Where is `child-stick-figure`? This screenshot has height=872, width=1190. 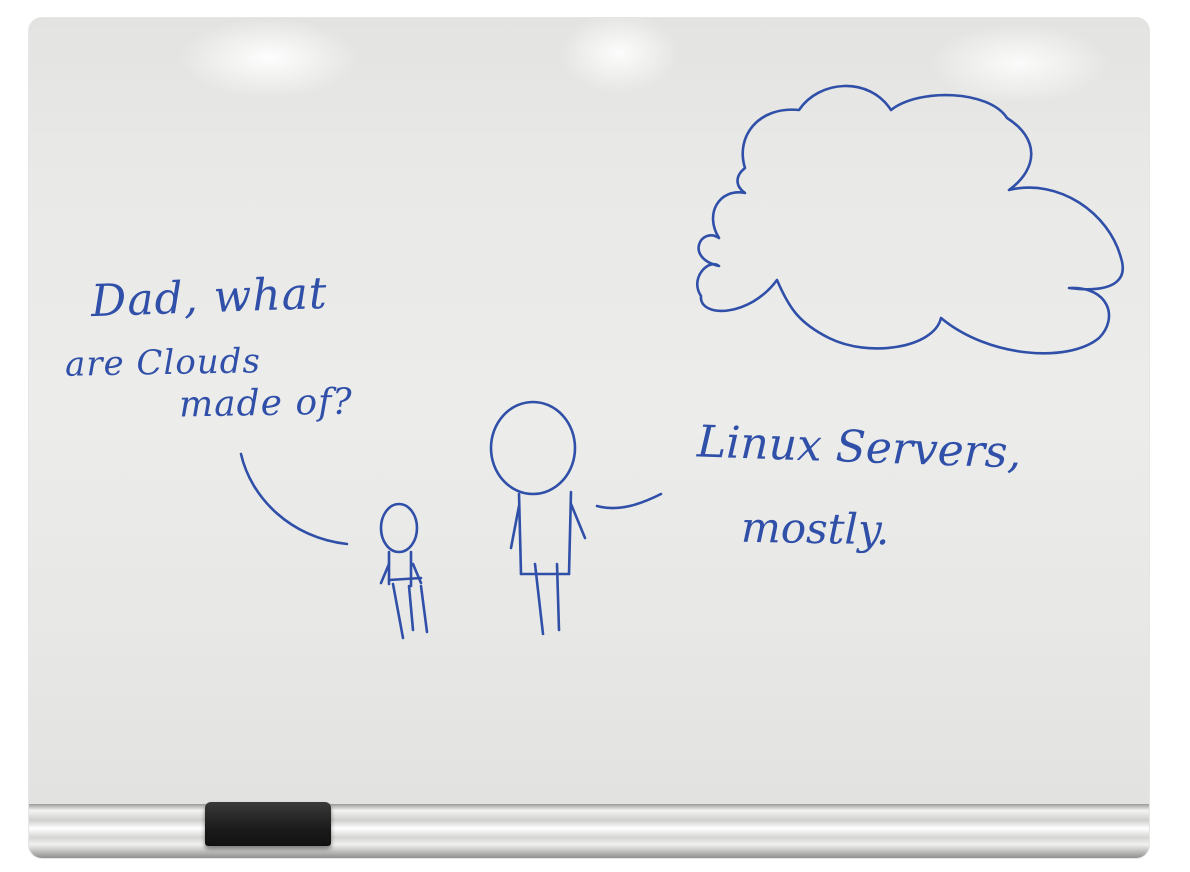 child-stick-figure is located at coordinates (404, 571).